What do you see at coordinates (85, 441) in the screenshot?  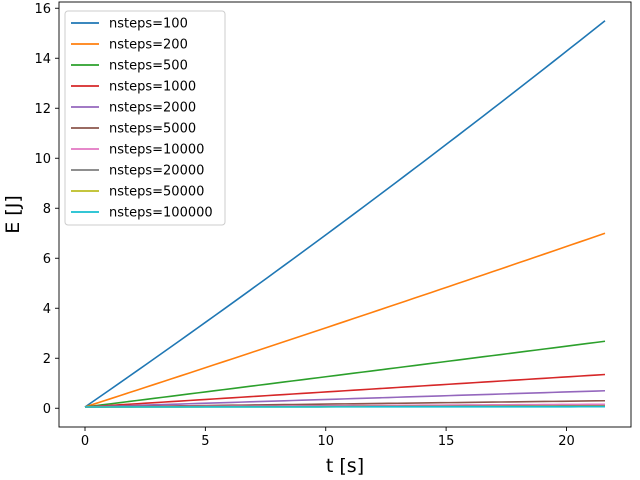 I see `x-tick-label: 0` at bounding box center [85, 441].